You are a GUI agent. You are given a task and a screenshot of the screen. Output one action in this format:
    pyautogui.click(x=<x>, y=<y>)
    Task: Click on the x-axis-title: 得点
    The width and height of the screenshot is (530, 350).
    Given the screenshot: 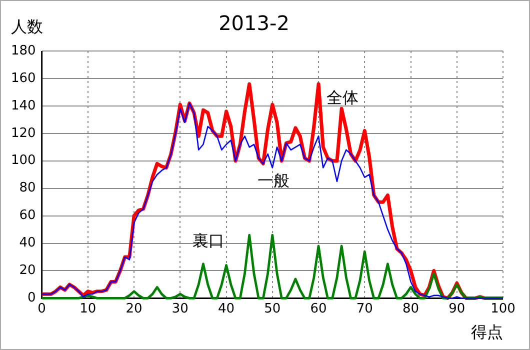 What is the action you would take?
    pyautogui.click(x=487, y=332)
    